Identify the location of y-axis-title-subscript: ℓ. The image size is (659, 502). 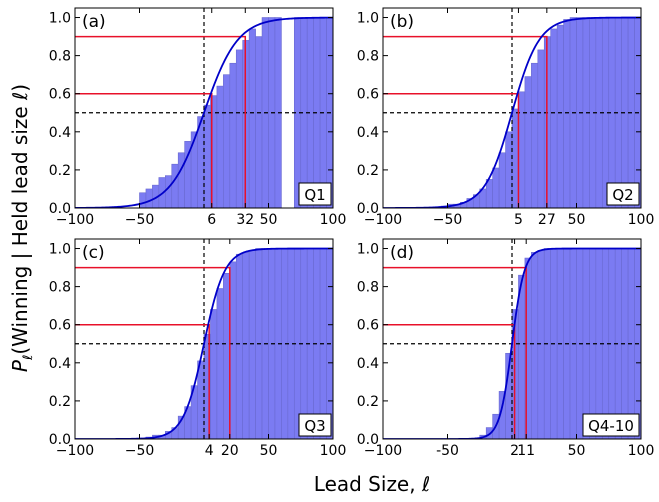
(28, 358).